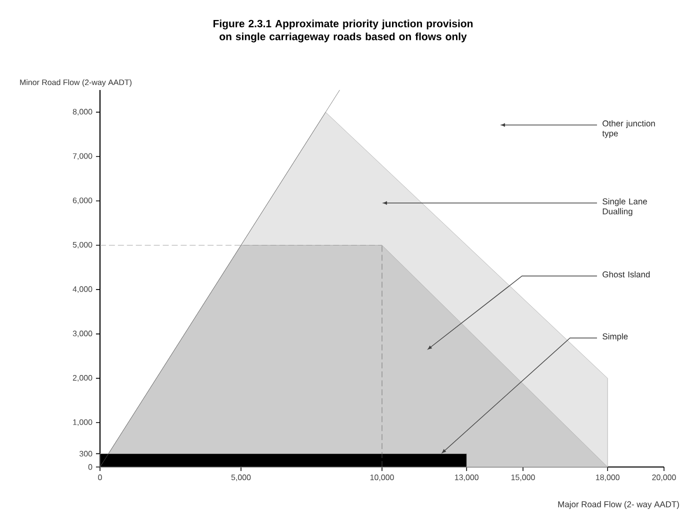 Image resolution: width=687 pixels, height=516 pixels. Describe the element at coordinates (615, 337) in the screenshot. I see `annotation: Simple` at that location.